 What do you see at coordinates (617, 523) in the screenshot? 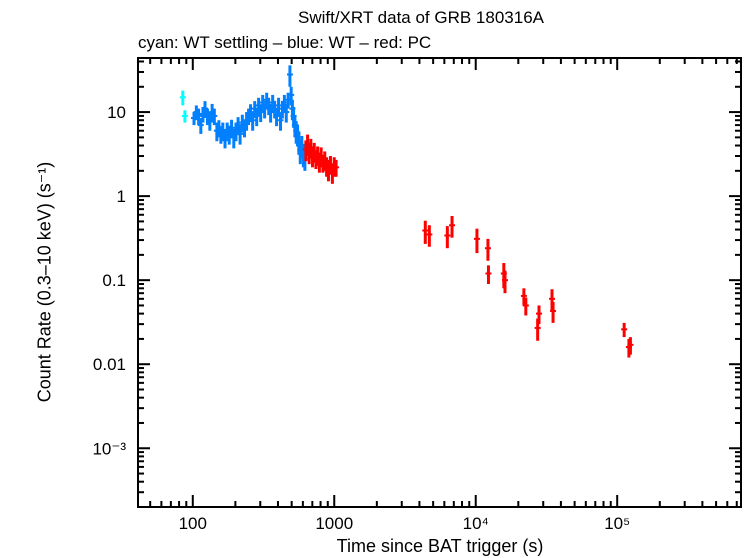
I see `x-tick-label: 10⁵` at bounding box center [617, 523].